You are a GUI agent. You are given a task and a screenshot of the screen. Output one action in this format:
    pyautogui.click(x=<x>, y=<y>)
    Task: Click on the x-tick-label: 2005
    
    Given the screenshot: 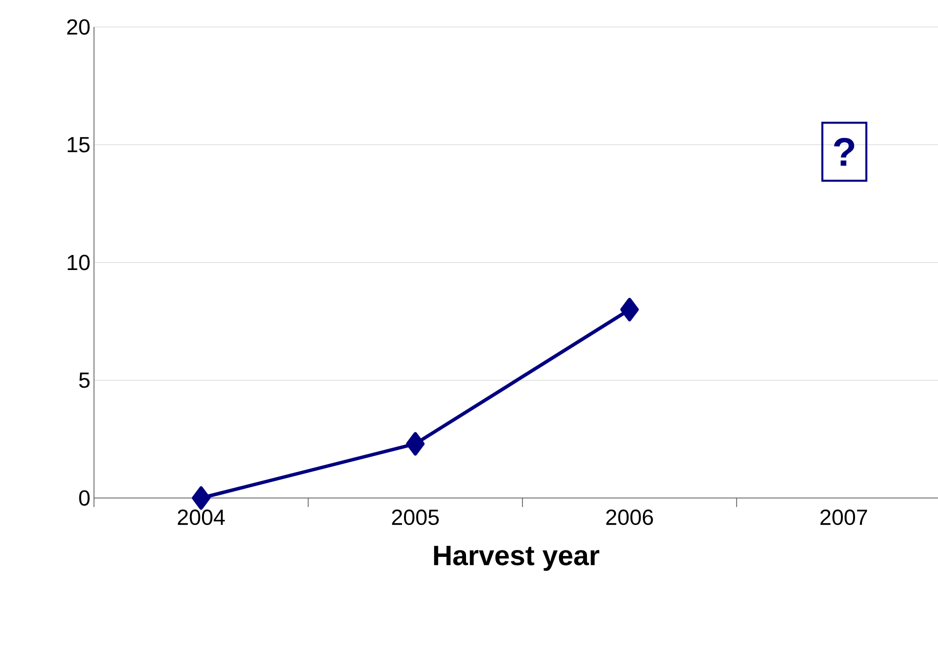 What is the action you would take?
    pyautogui.click(x=415, y=518)
    